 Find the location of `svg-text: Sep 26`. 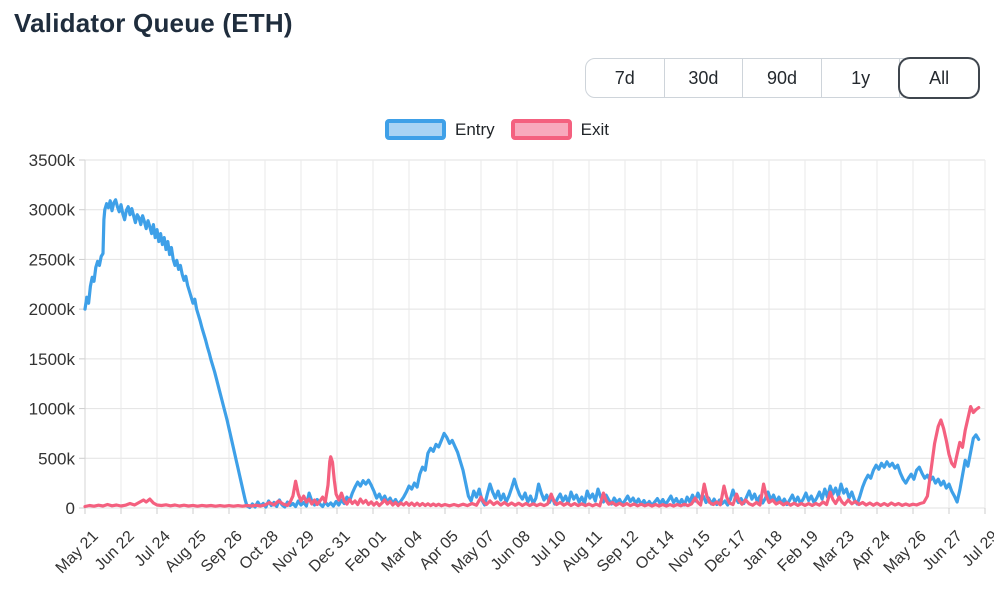

svg-text: Sep 26 is located at coordinates (222, 552).